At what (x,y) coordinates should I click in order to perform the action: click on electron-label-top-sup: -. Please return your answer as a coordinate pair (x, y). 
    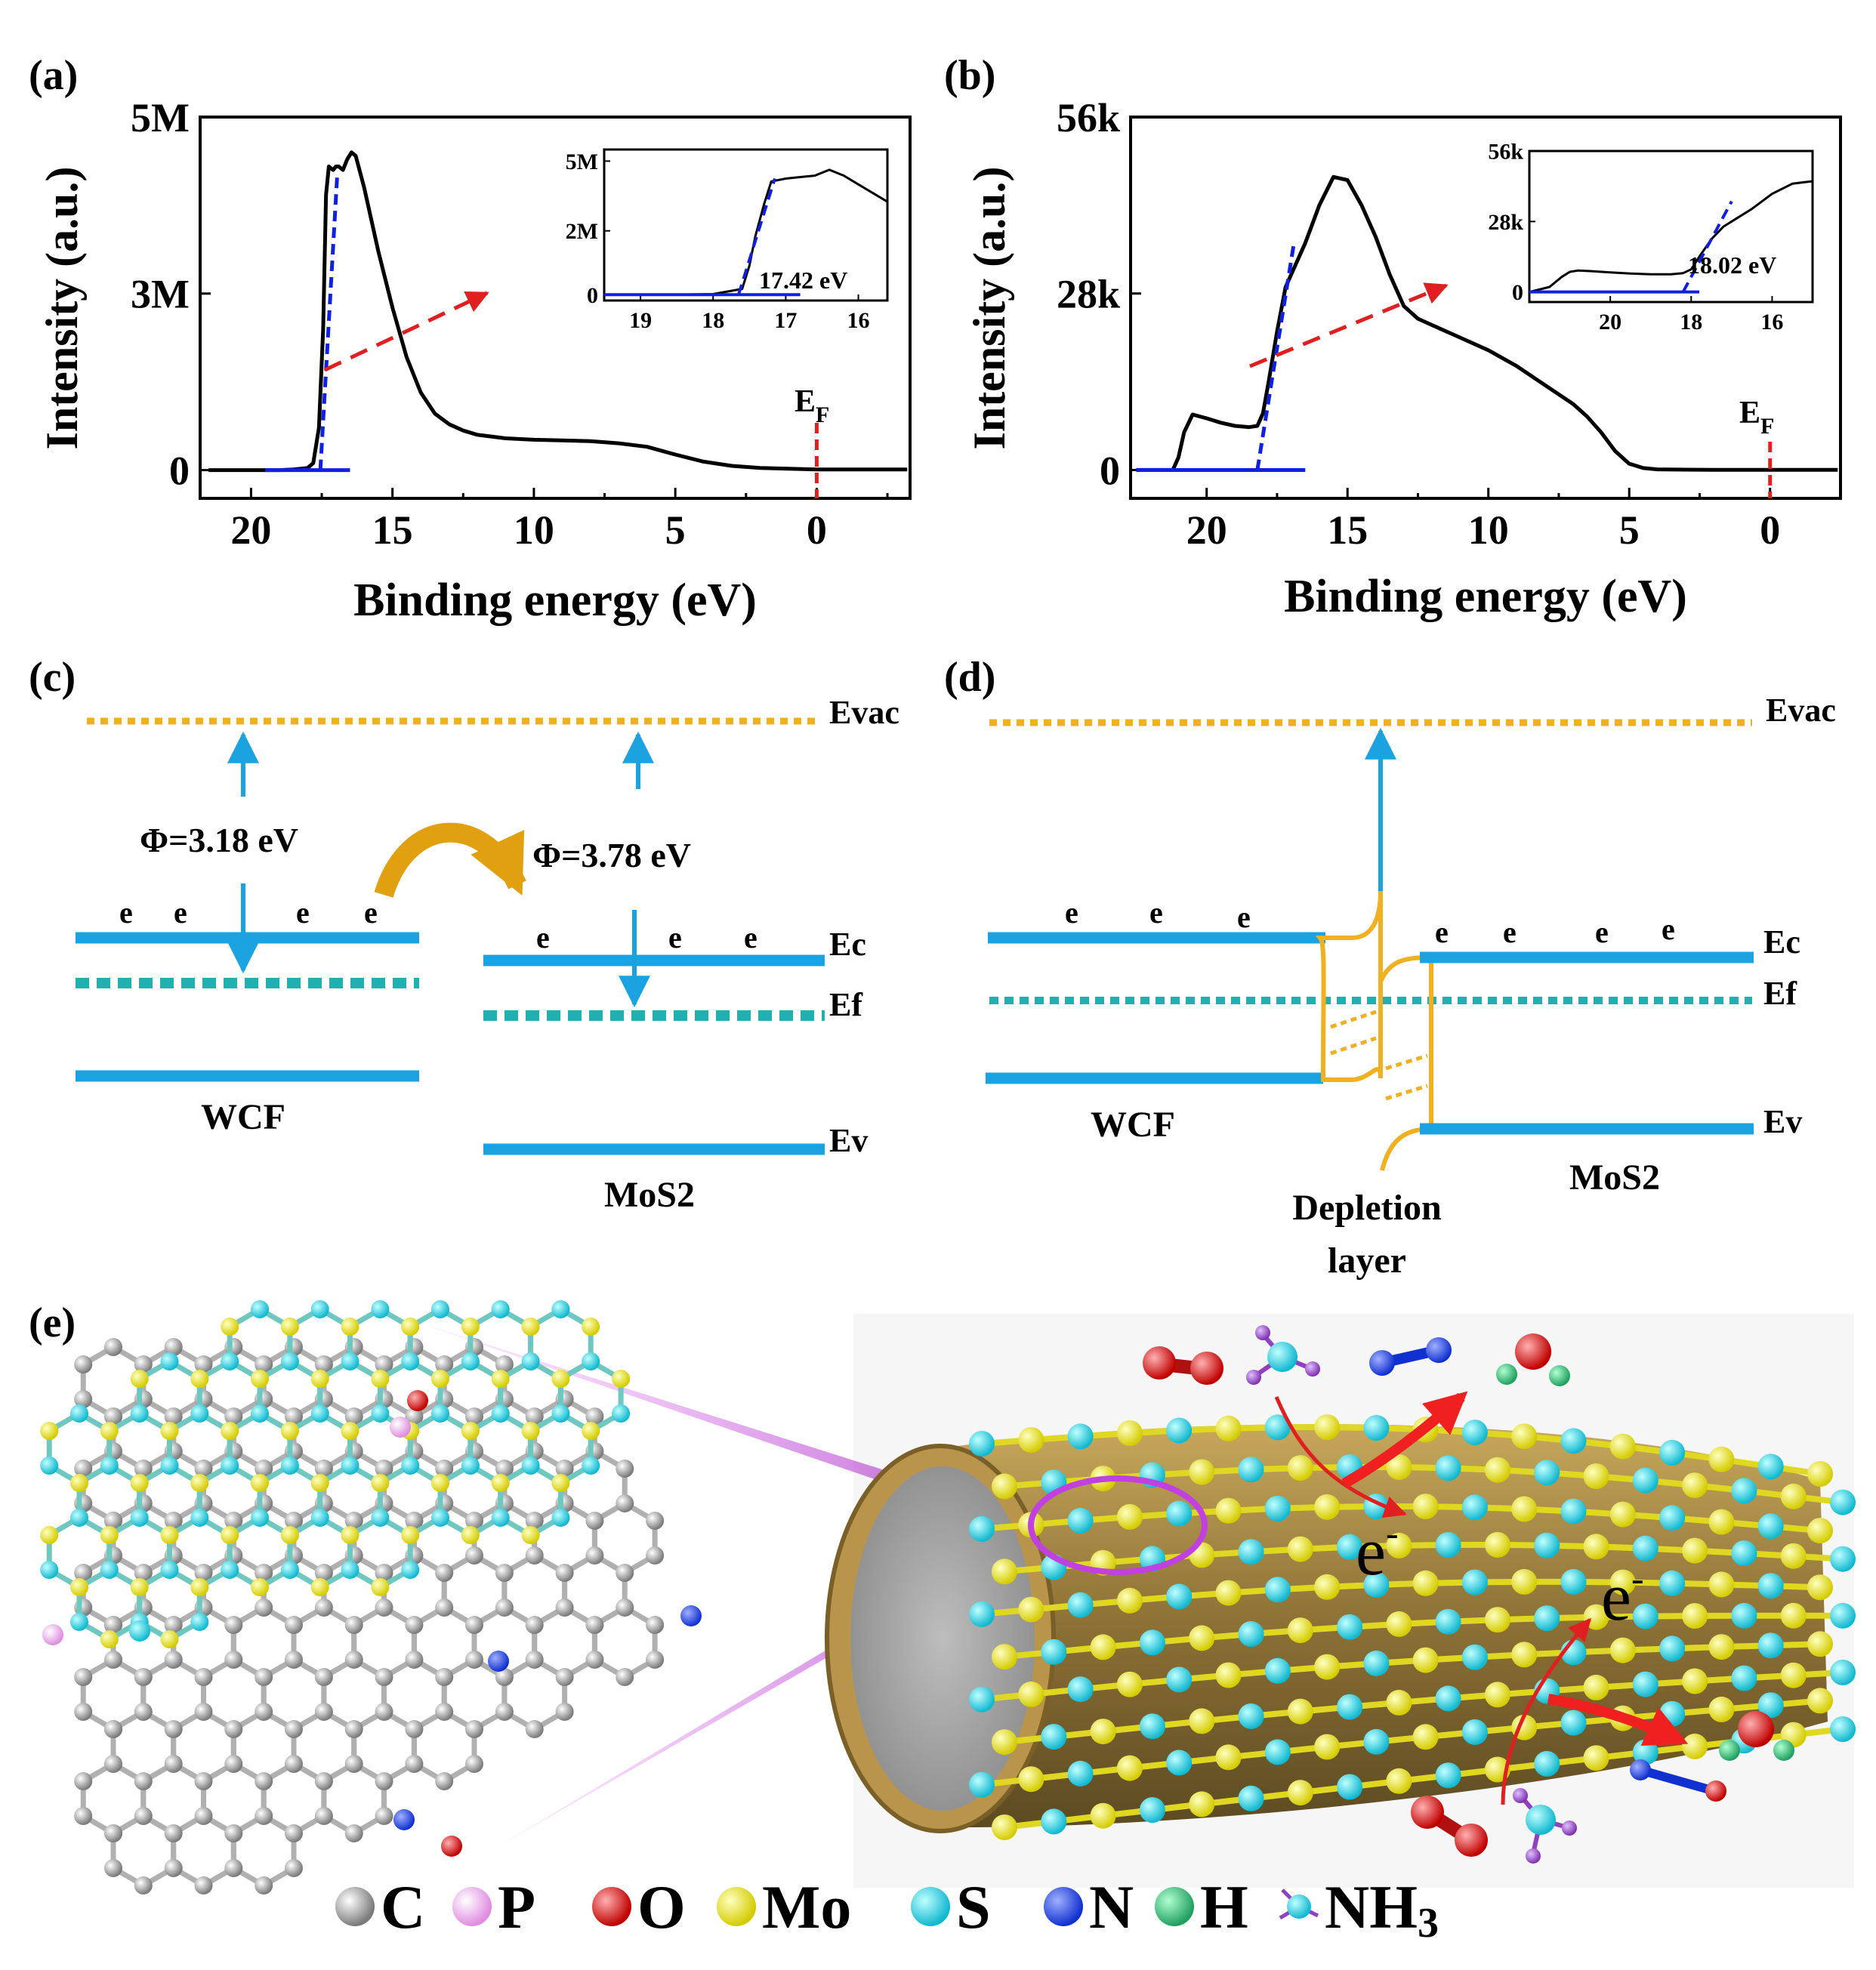
    Looking at the image, I should click on (1392, 1533).